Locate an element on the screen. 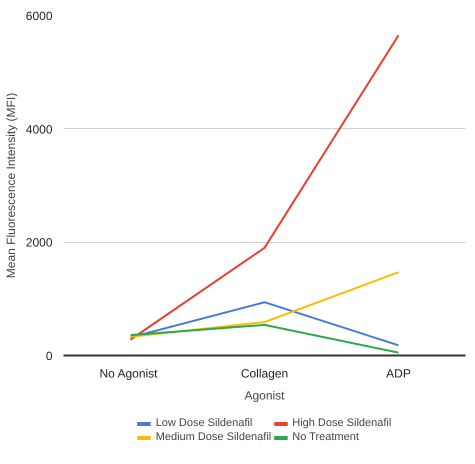 This screenshot has width=475, height=464. y-axis-title: Mean Fluorescence Intensity (MFI) is located at coordinates (11, 185).